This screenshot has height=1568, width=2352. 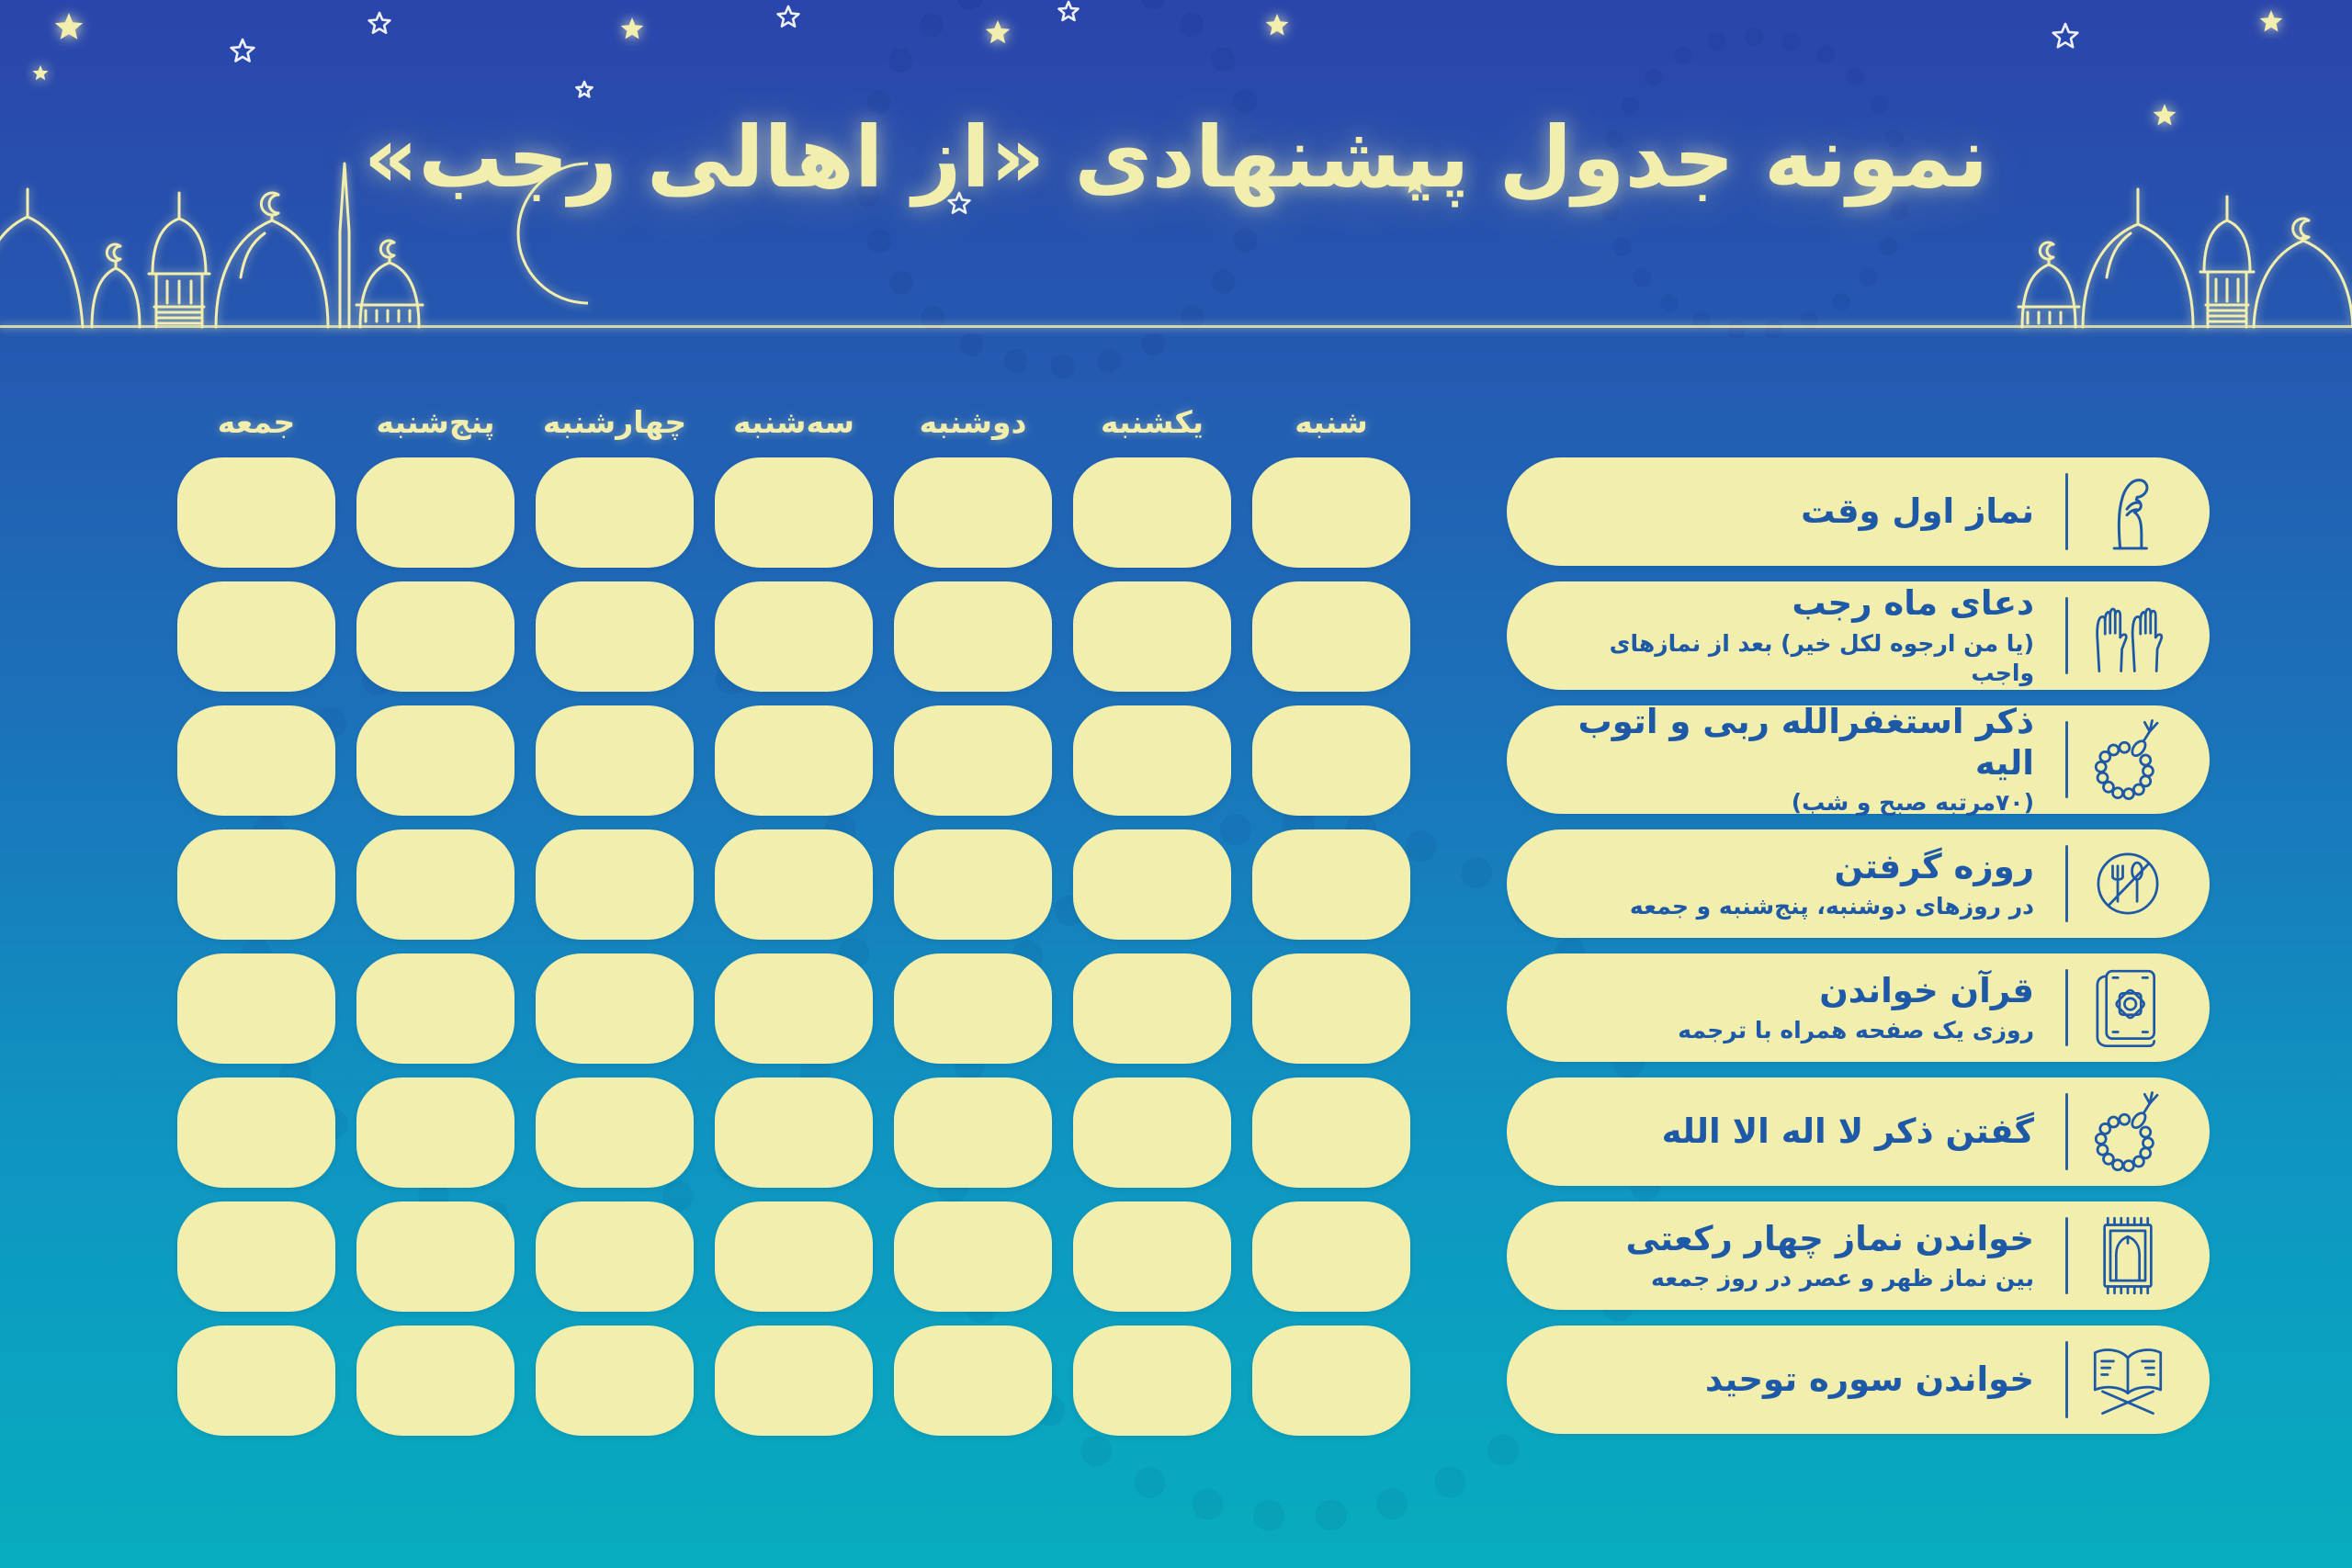 What do you see at coordinates (256, 422) in the screenshot?
I see `day-header-0: جمعه` at bounding box center [256, 422].